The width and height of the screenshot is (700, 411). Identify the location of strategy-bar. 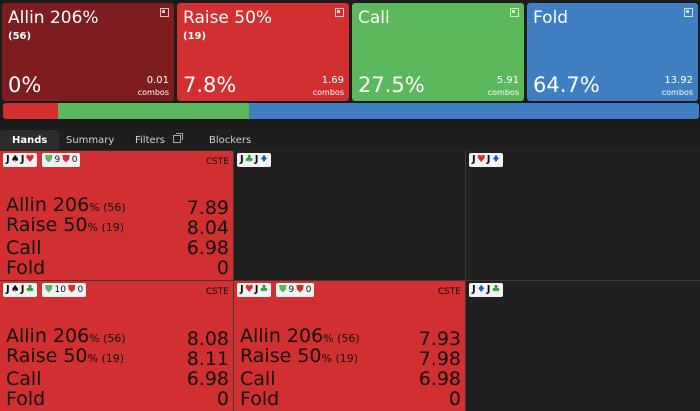
(351, 111).